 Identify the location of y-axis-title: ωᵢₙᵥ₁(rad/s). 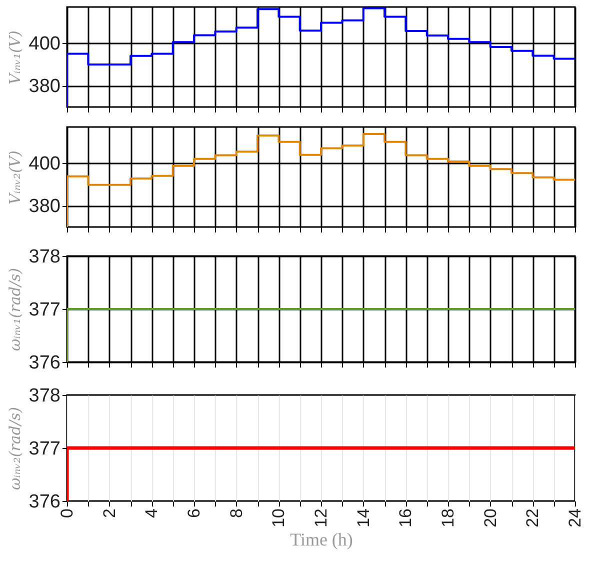
(15, 310).